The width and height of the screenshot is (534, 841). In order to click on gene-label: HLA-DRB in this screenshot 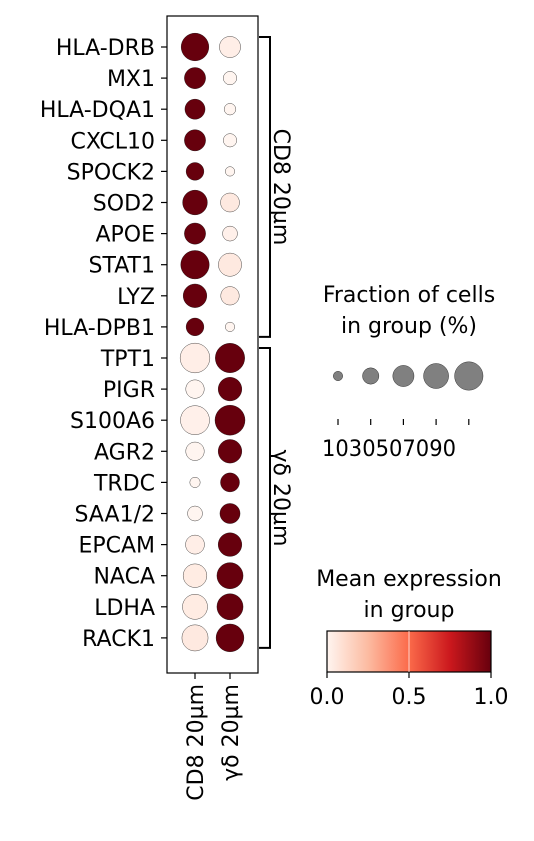, I will do `click(105, 48)`.